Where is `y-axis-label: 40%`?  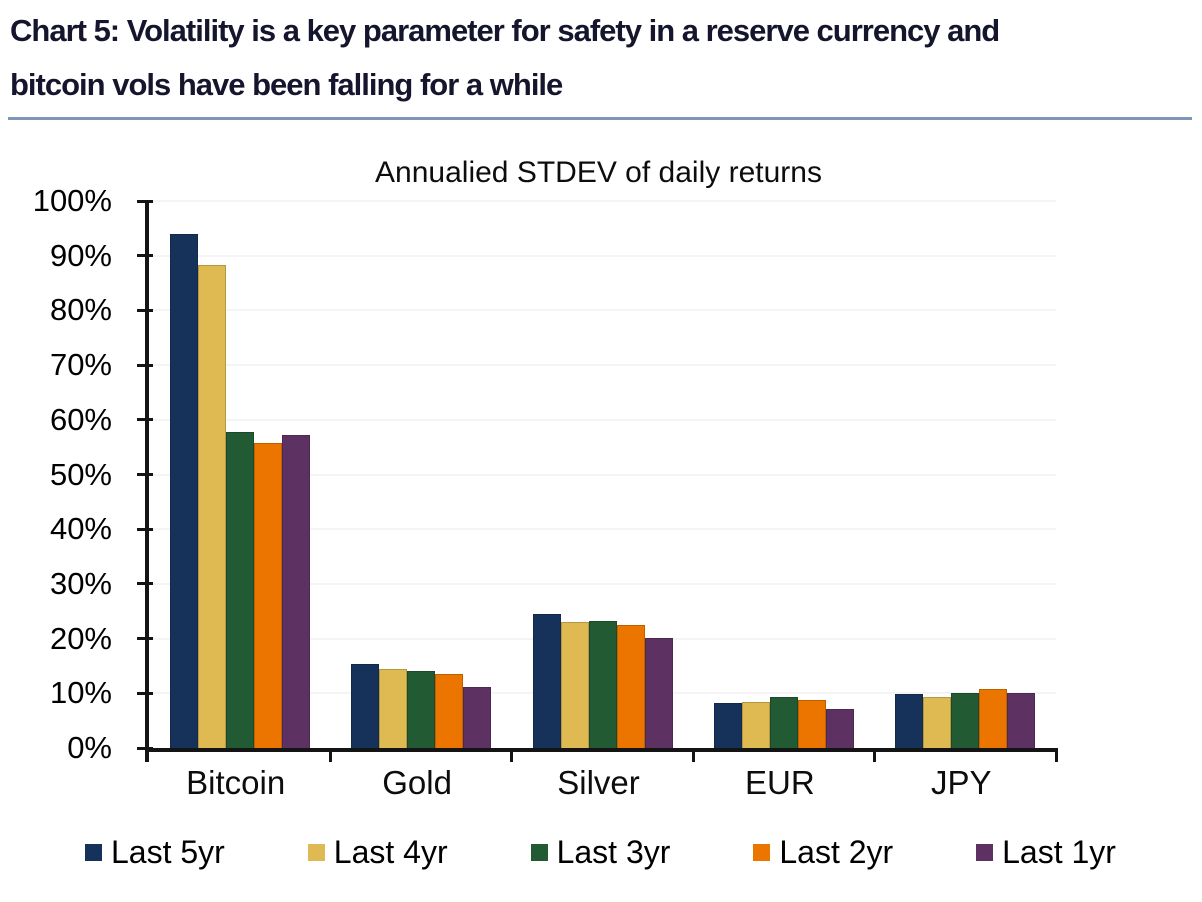 y-axis-label: 40% is located at coordinates (80, 529).